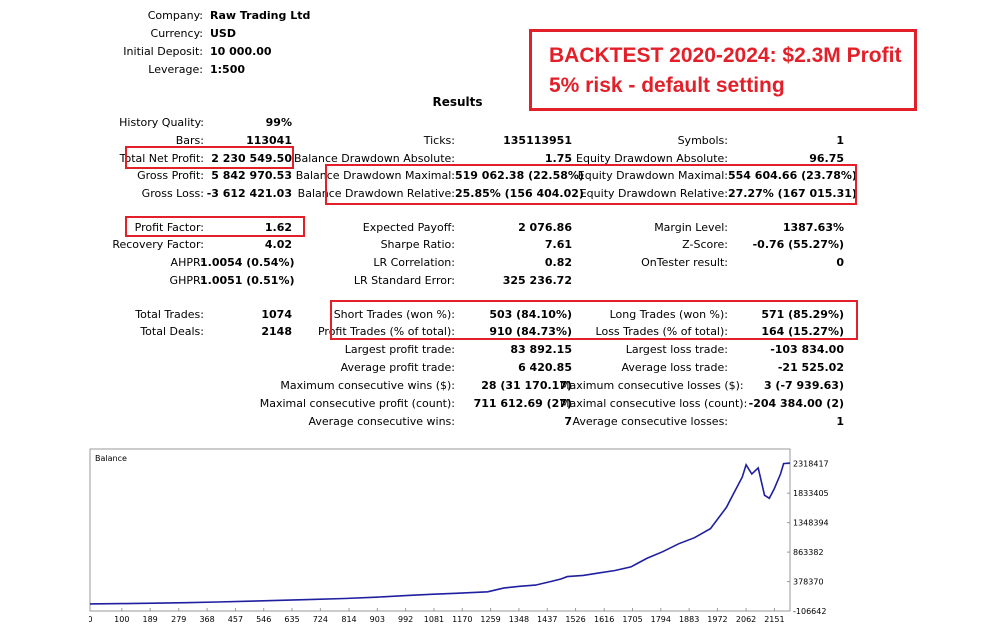 This screenshot has width=1000, height=634. I want to click on x-tick-label: 1972, so click(717, 619).